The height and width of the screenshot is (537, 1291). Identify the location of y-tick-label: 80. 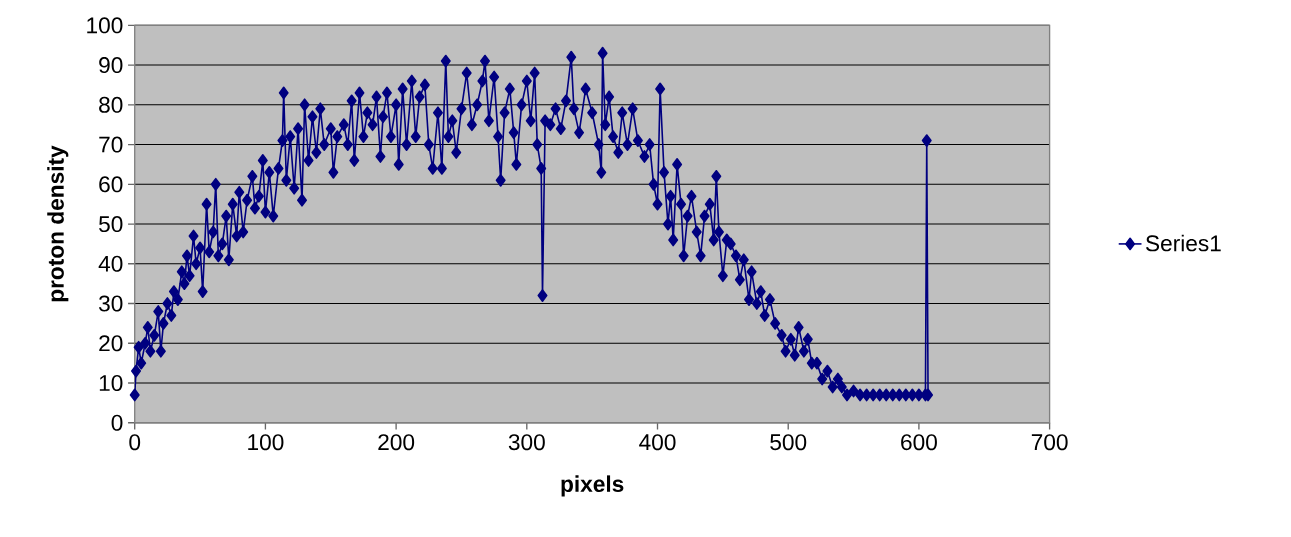
(111, 104).